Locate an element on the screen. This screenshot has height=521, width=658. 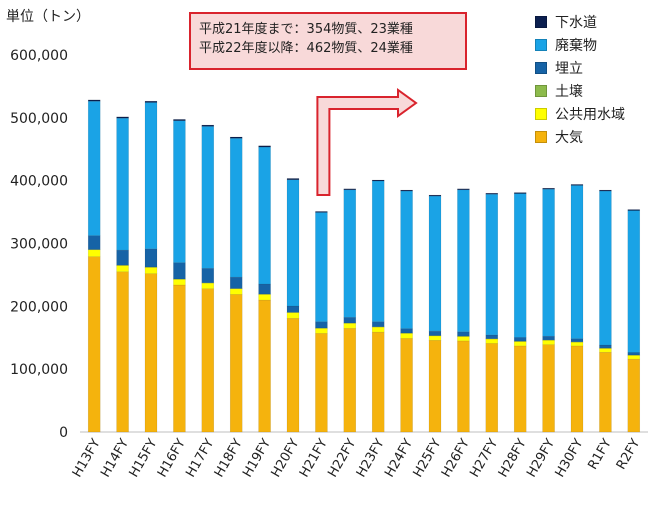
bar-stack-R1FY is located at coordinates (605, 311).